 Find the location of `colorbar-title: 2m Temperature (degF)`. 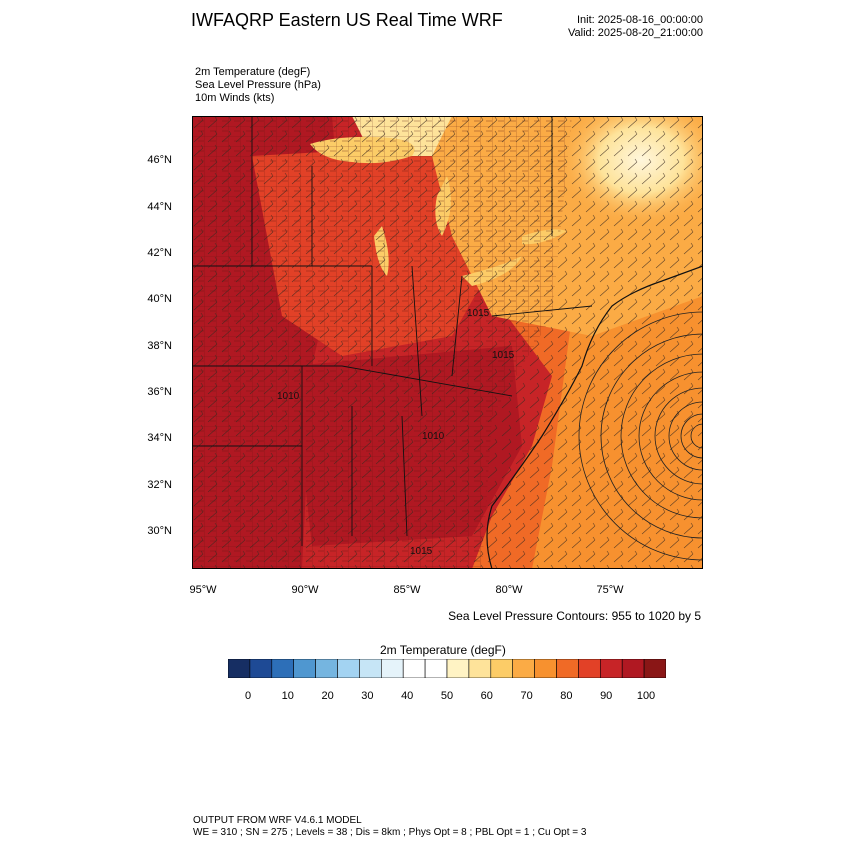

colorbar-title: 2m Temperature (degF) is located at coordinates (443, 650).